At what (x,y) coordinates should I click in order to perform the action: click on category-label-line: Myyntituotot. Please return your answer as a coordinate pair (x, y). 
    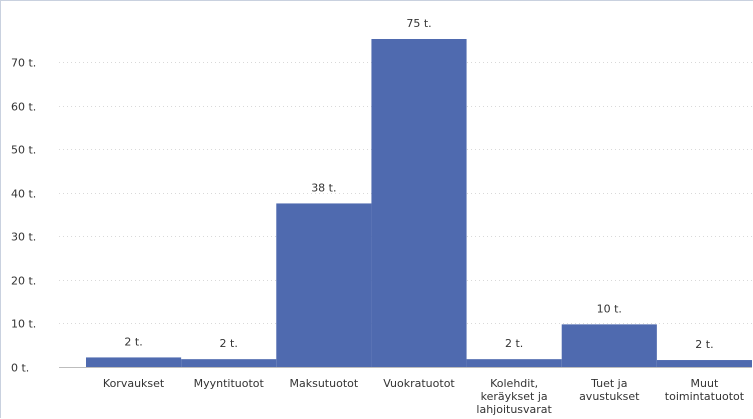
    Looking at the image, I should click on (229, 383).